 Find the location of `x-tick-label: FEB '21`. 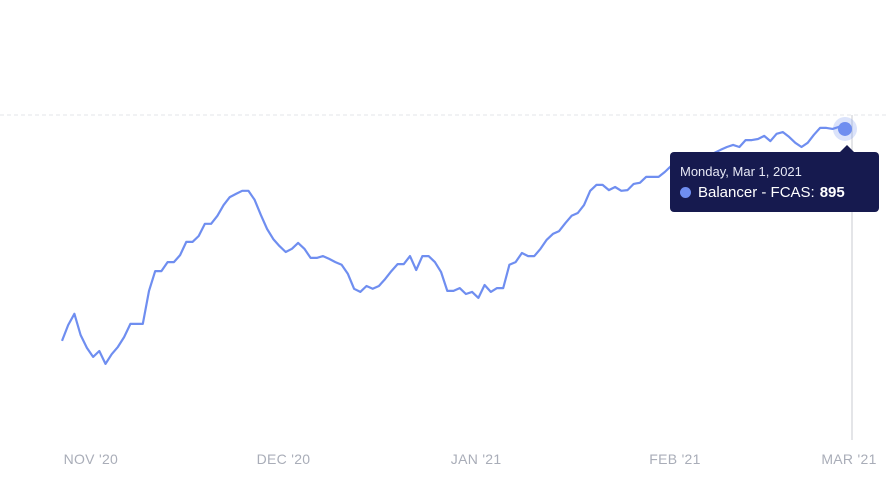

x-tick-label: FEB '21 is located at coordinates (674, 459).